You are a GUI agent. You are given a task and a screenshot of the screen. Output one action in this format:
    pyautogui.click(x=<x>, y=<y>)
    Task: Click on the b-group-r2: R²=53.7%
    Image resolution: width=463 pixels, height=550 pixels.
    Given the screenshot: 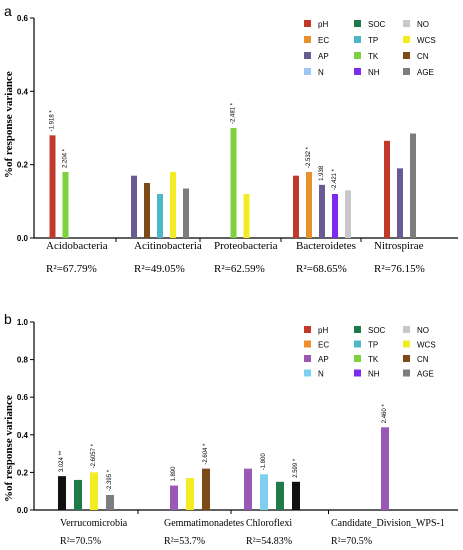 What is the action you would take?
    pyautogui.click(x=184, y=541)
    